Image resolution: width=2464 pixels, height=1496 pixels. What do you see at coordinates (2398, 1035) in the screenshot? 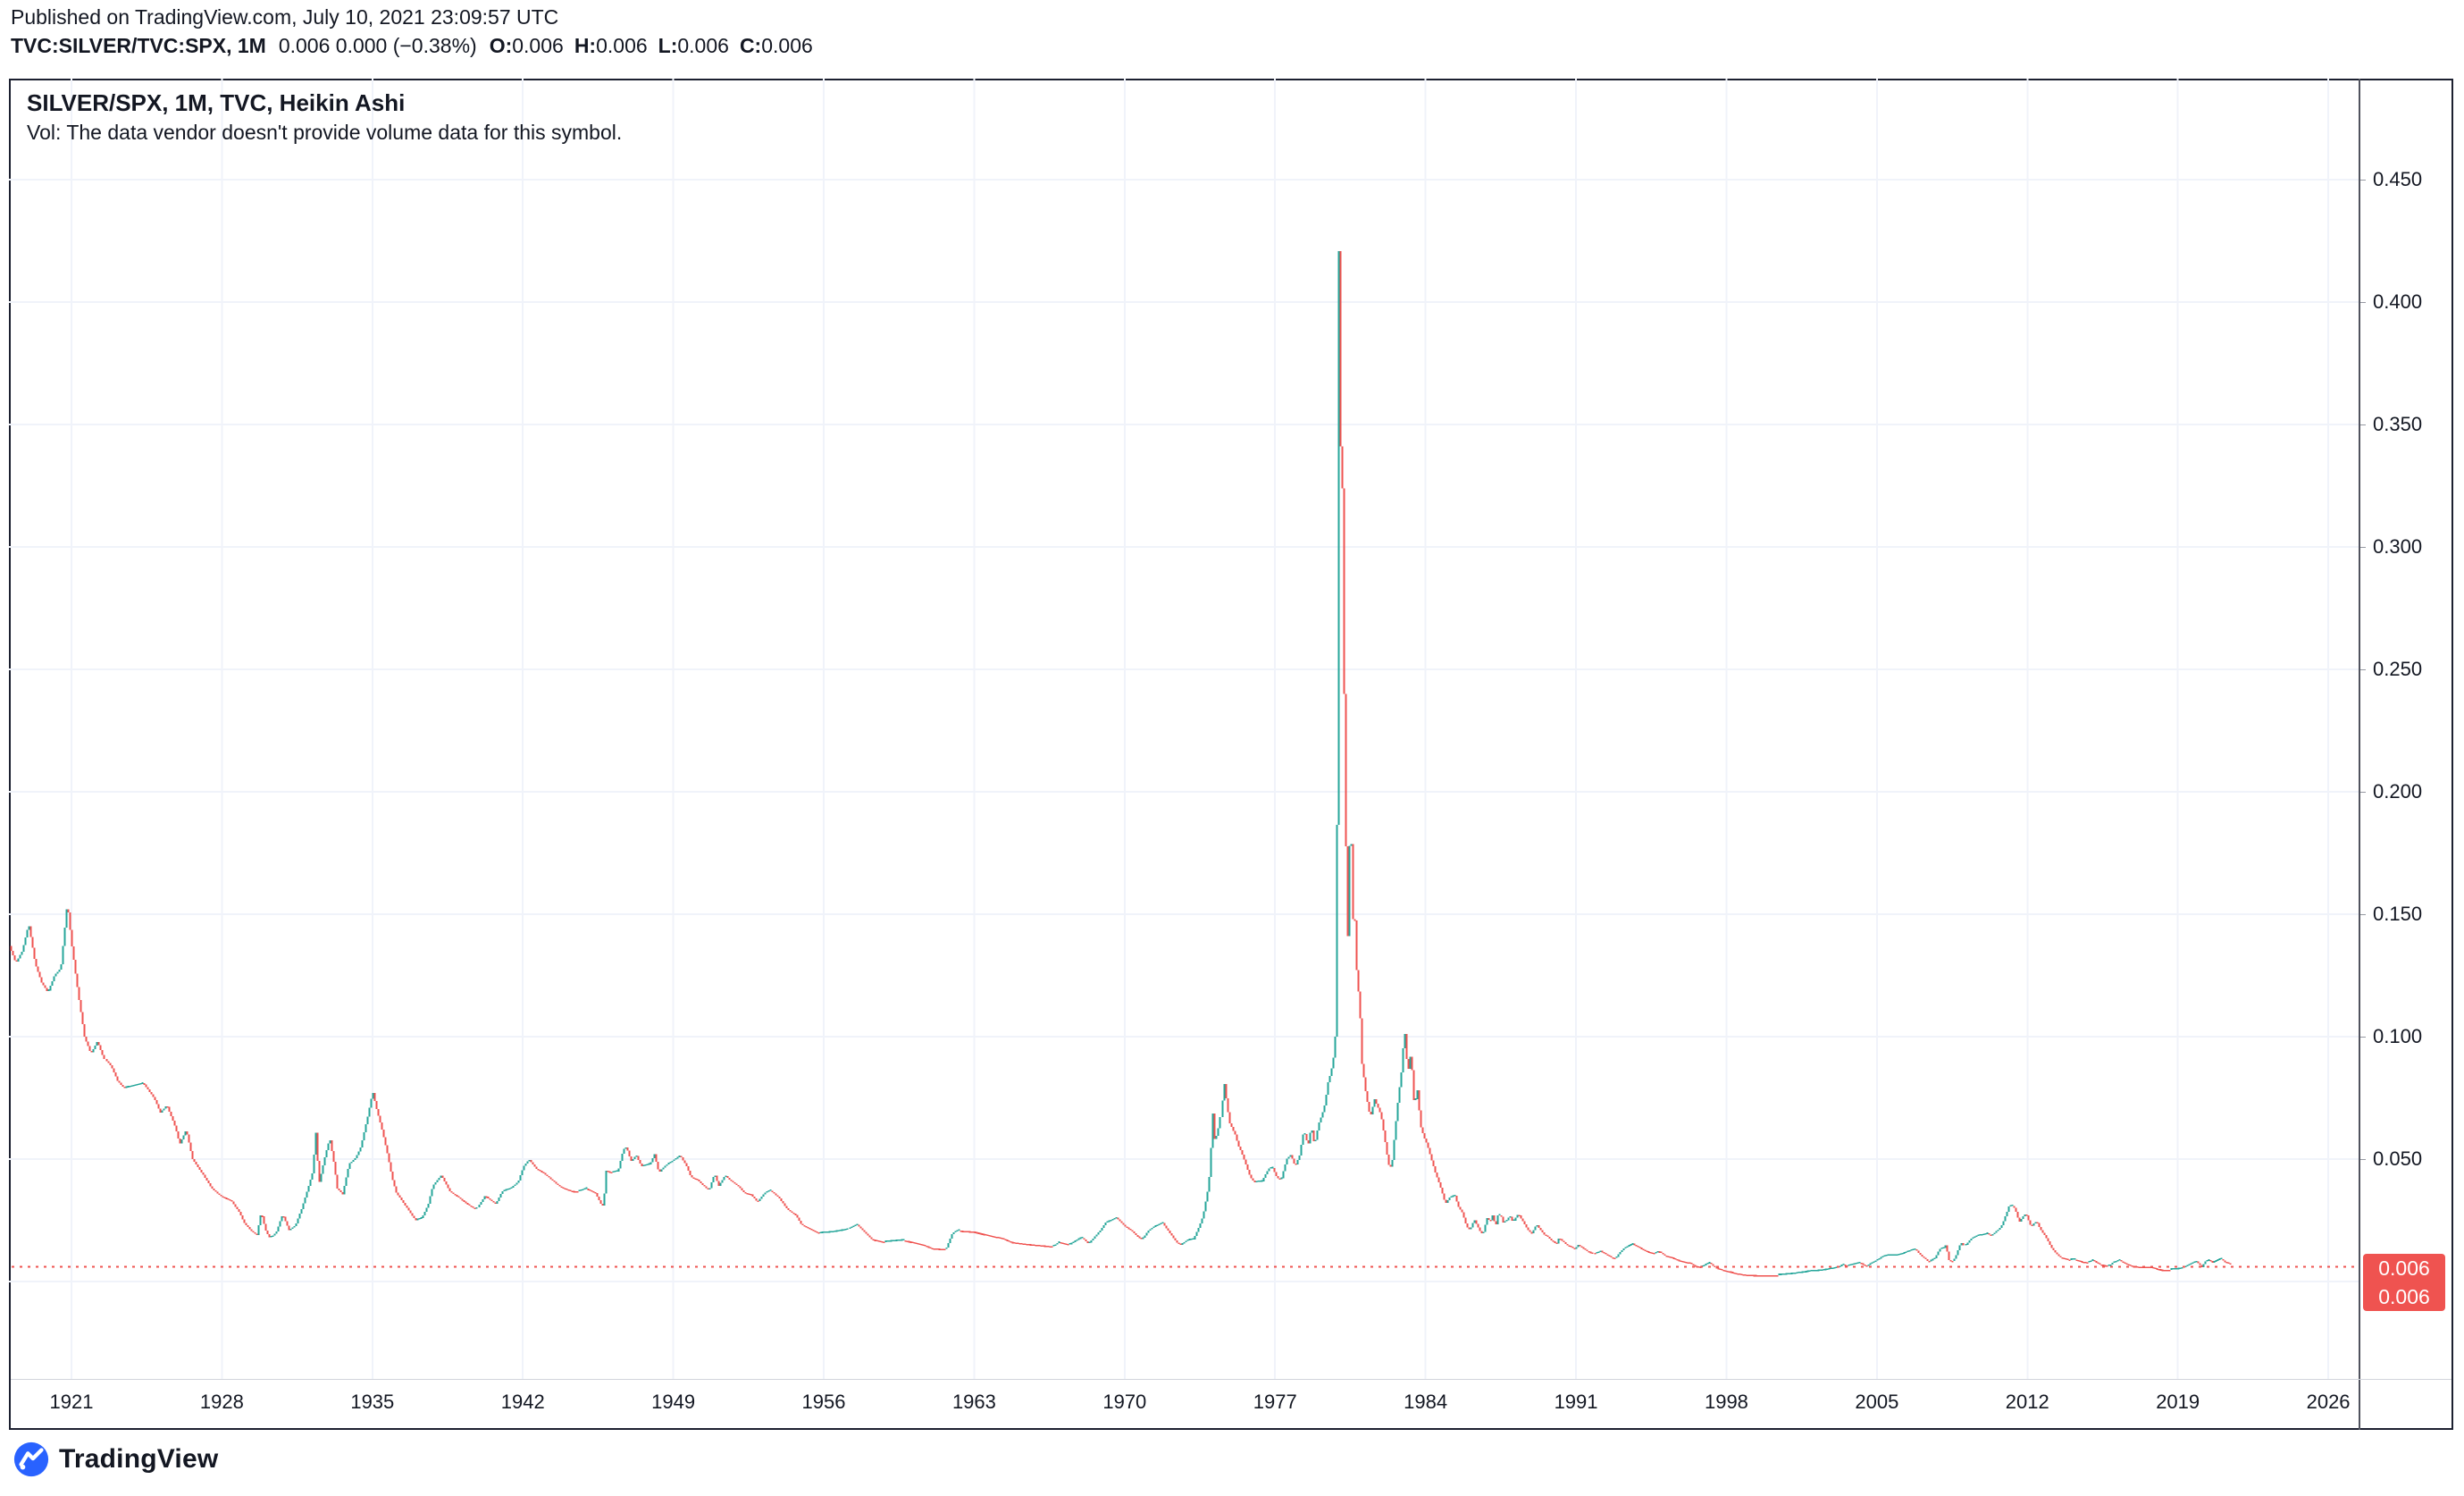
I see `price-axis-label: 0.100` at bounding box center [2398, 1035].